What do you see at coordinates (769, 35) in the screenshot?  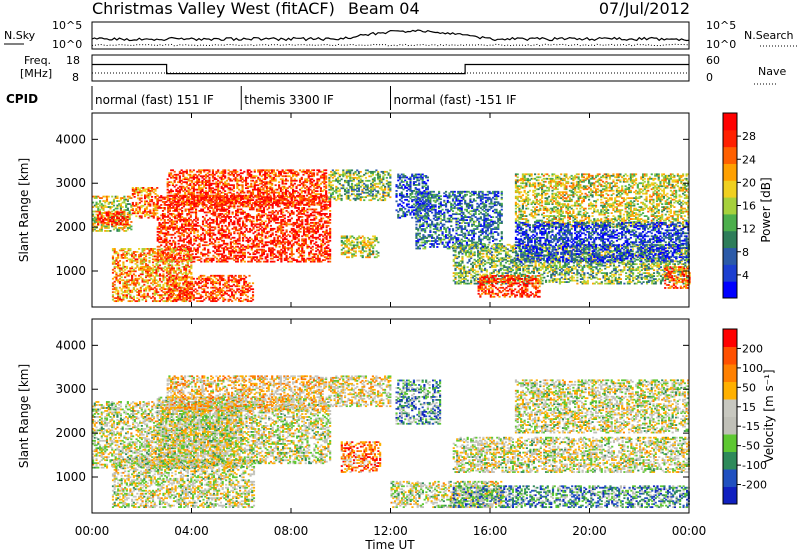 I see `noise-right-label: N.Search` at bounding box center [769, 35].